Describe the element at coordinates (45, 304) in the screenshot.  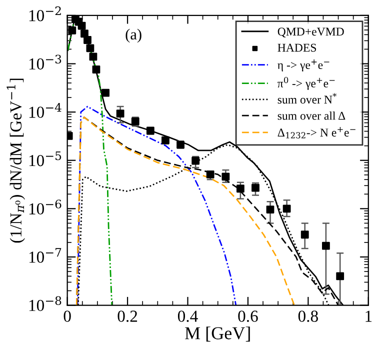
I see `y-tick-label: 10$^{−8}$` at that location.